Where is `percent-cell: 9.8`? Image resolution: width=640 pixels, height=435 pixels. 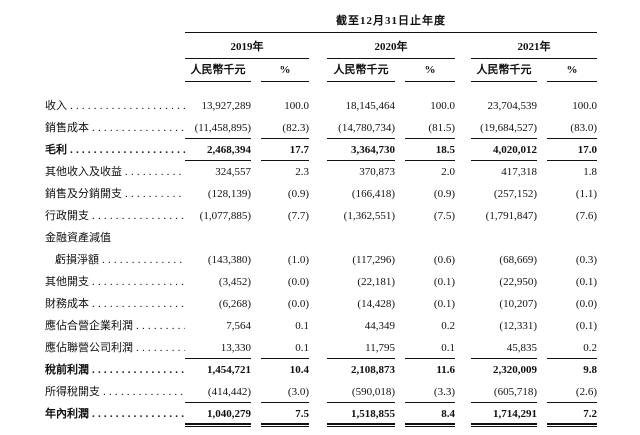 percent-cell: 9.8 is located at coordinates (590, 370).